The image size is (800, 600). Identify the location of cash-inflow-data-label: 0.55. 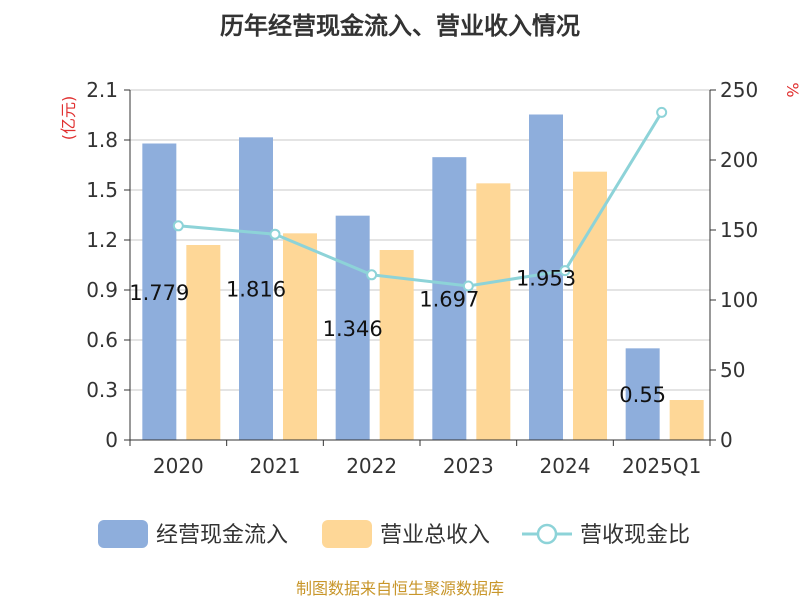
(642, 395).